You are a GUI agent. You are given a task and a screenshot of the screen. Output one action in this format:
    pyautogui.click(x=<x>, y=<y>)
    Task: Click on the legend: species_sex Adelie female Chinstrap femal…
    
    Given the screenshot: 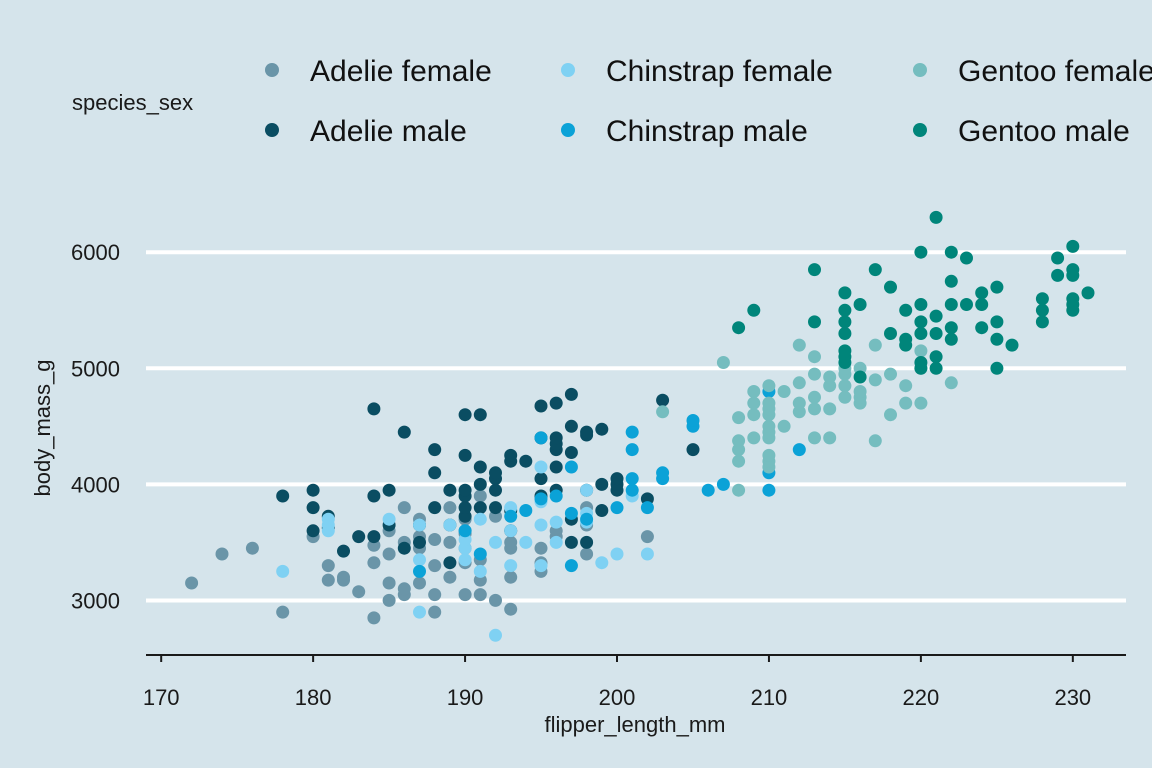 What is the action you would take?
    pyautogui.click(x=612, y=101)
    